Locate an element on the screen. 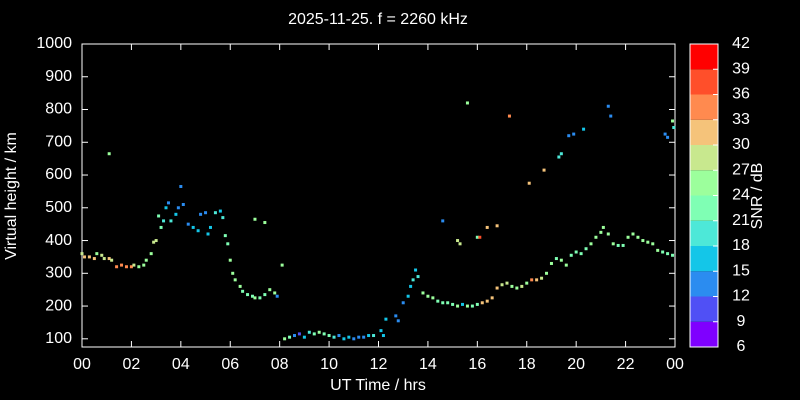 The width and height of the screenshot is (800, 400). colorbar-tick-label: 9 is located at coordinates (741, 321).